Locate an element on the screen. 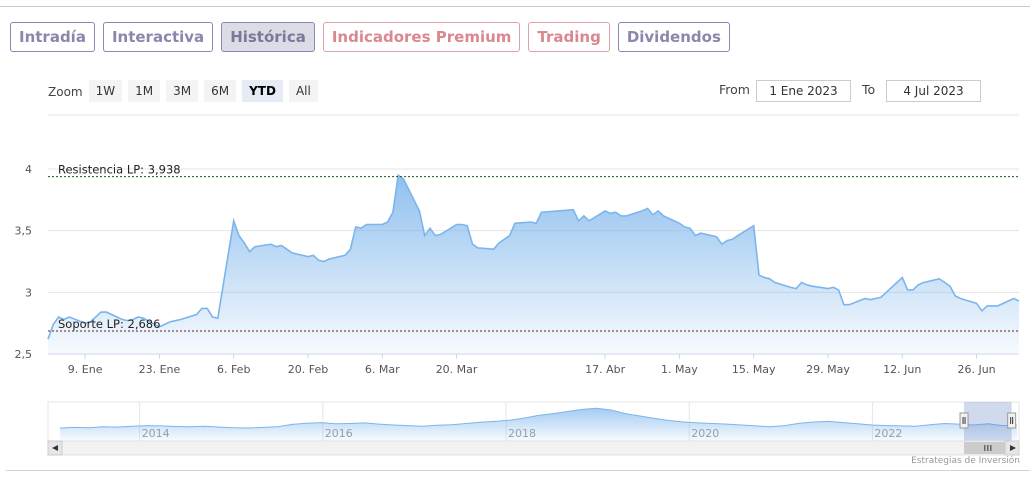 The width and height of the screenshot is (1036, 478). bottom-border is located at coordinates (518, 470).